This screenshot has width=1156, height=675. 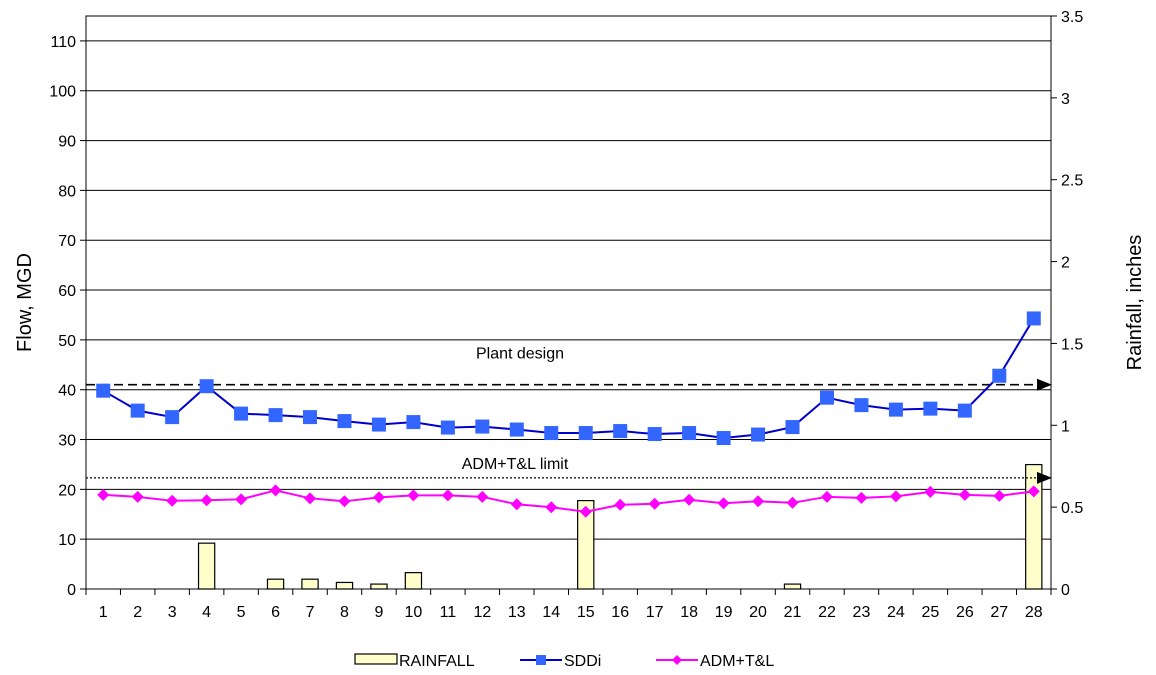 What do you see at coordinates (930, 612) in the screenshot?
I see `x-tick-label: 25` at bounding box center [930, 612].